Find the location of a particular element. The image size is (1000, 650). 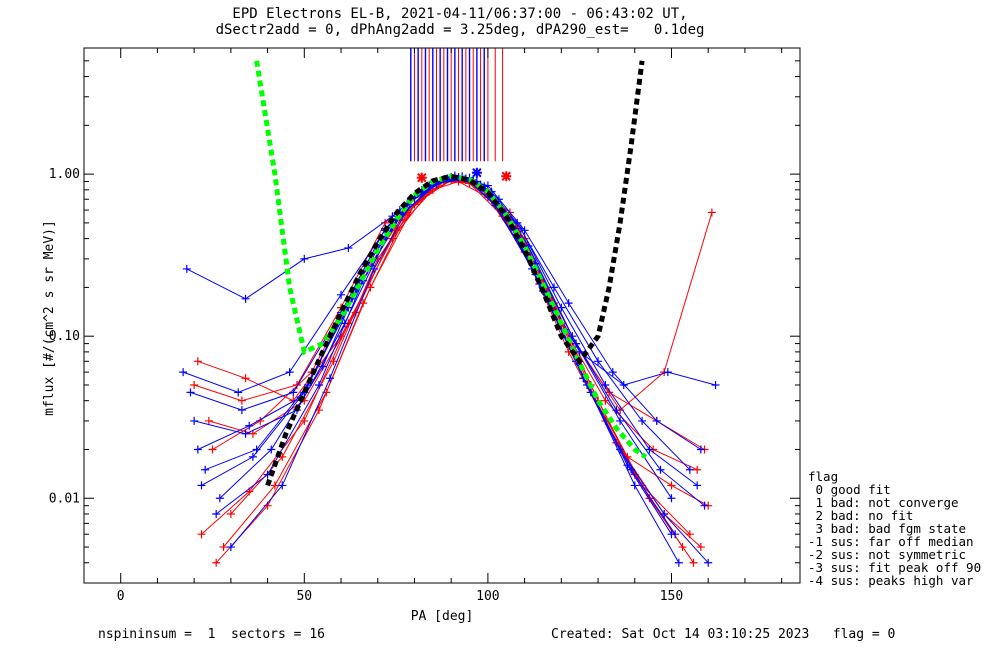

y-axis-label: mflux [#/(cm^2 s sr MeV)] is located at coordinates (49, 318).